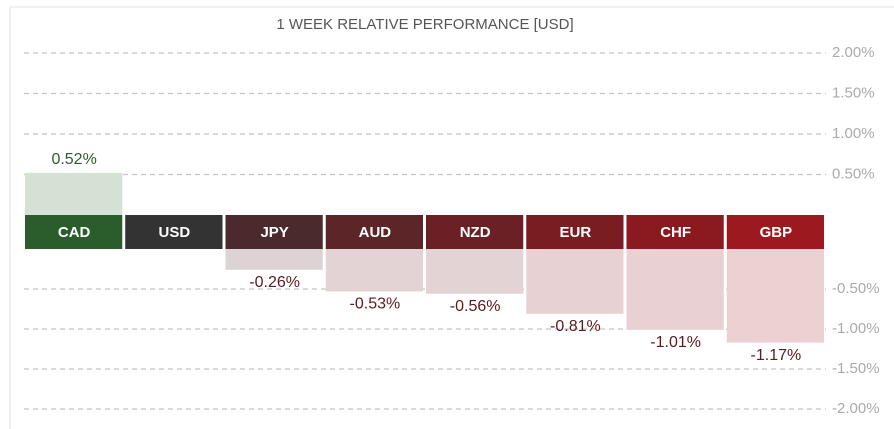  Describe the element at coordinates (856, 328) in the screenshot. I see `y-tick-label: -1.00%` at that location.